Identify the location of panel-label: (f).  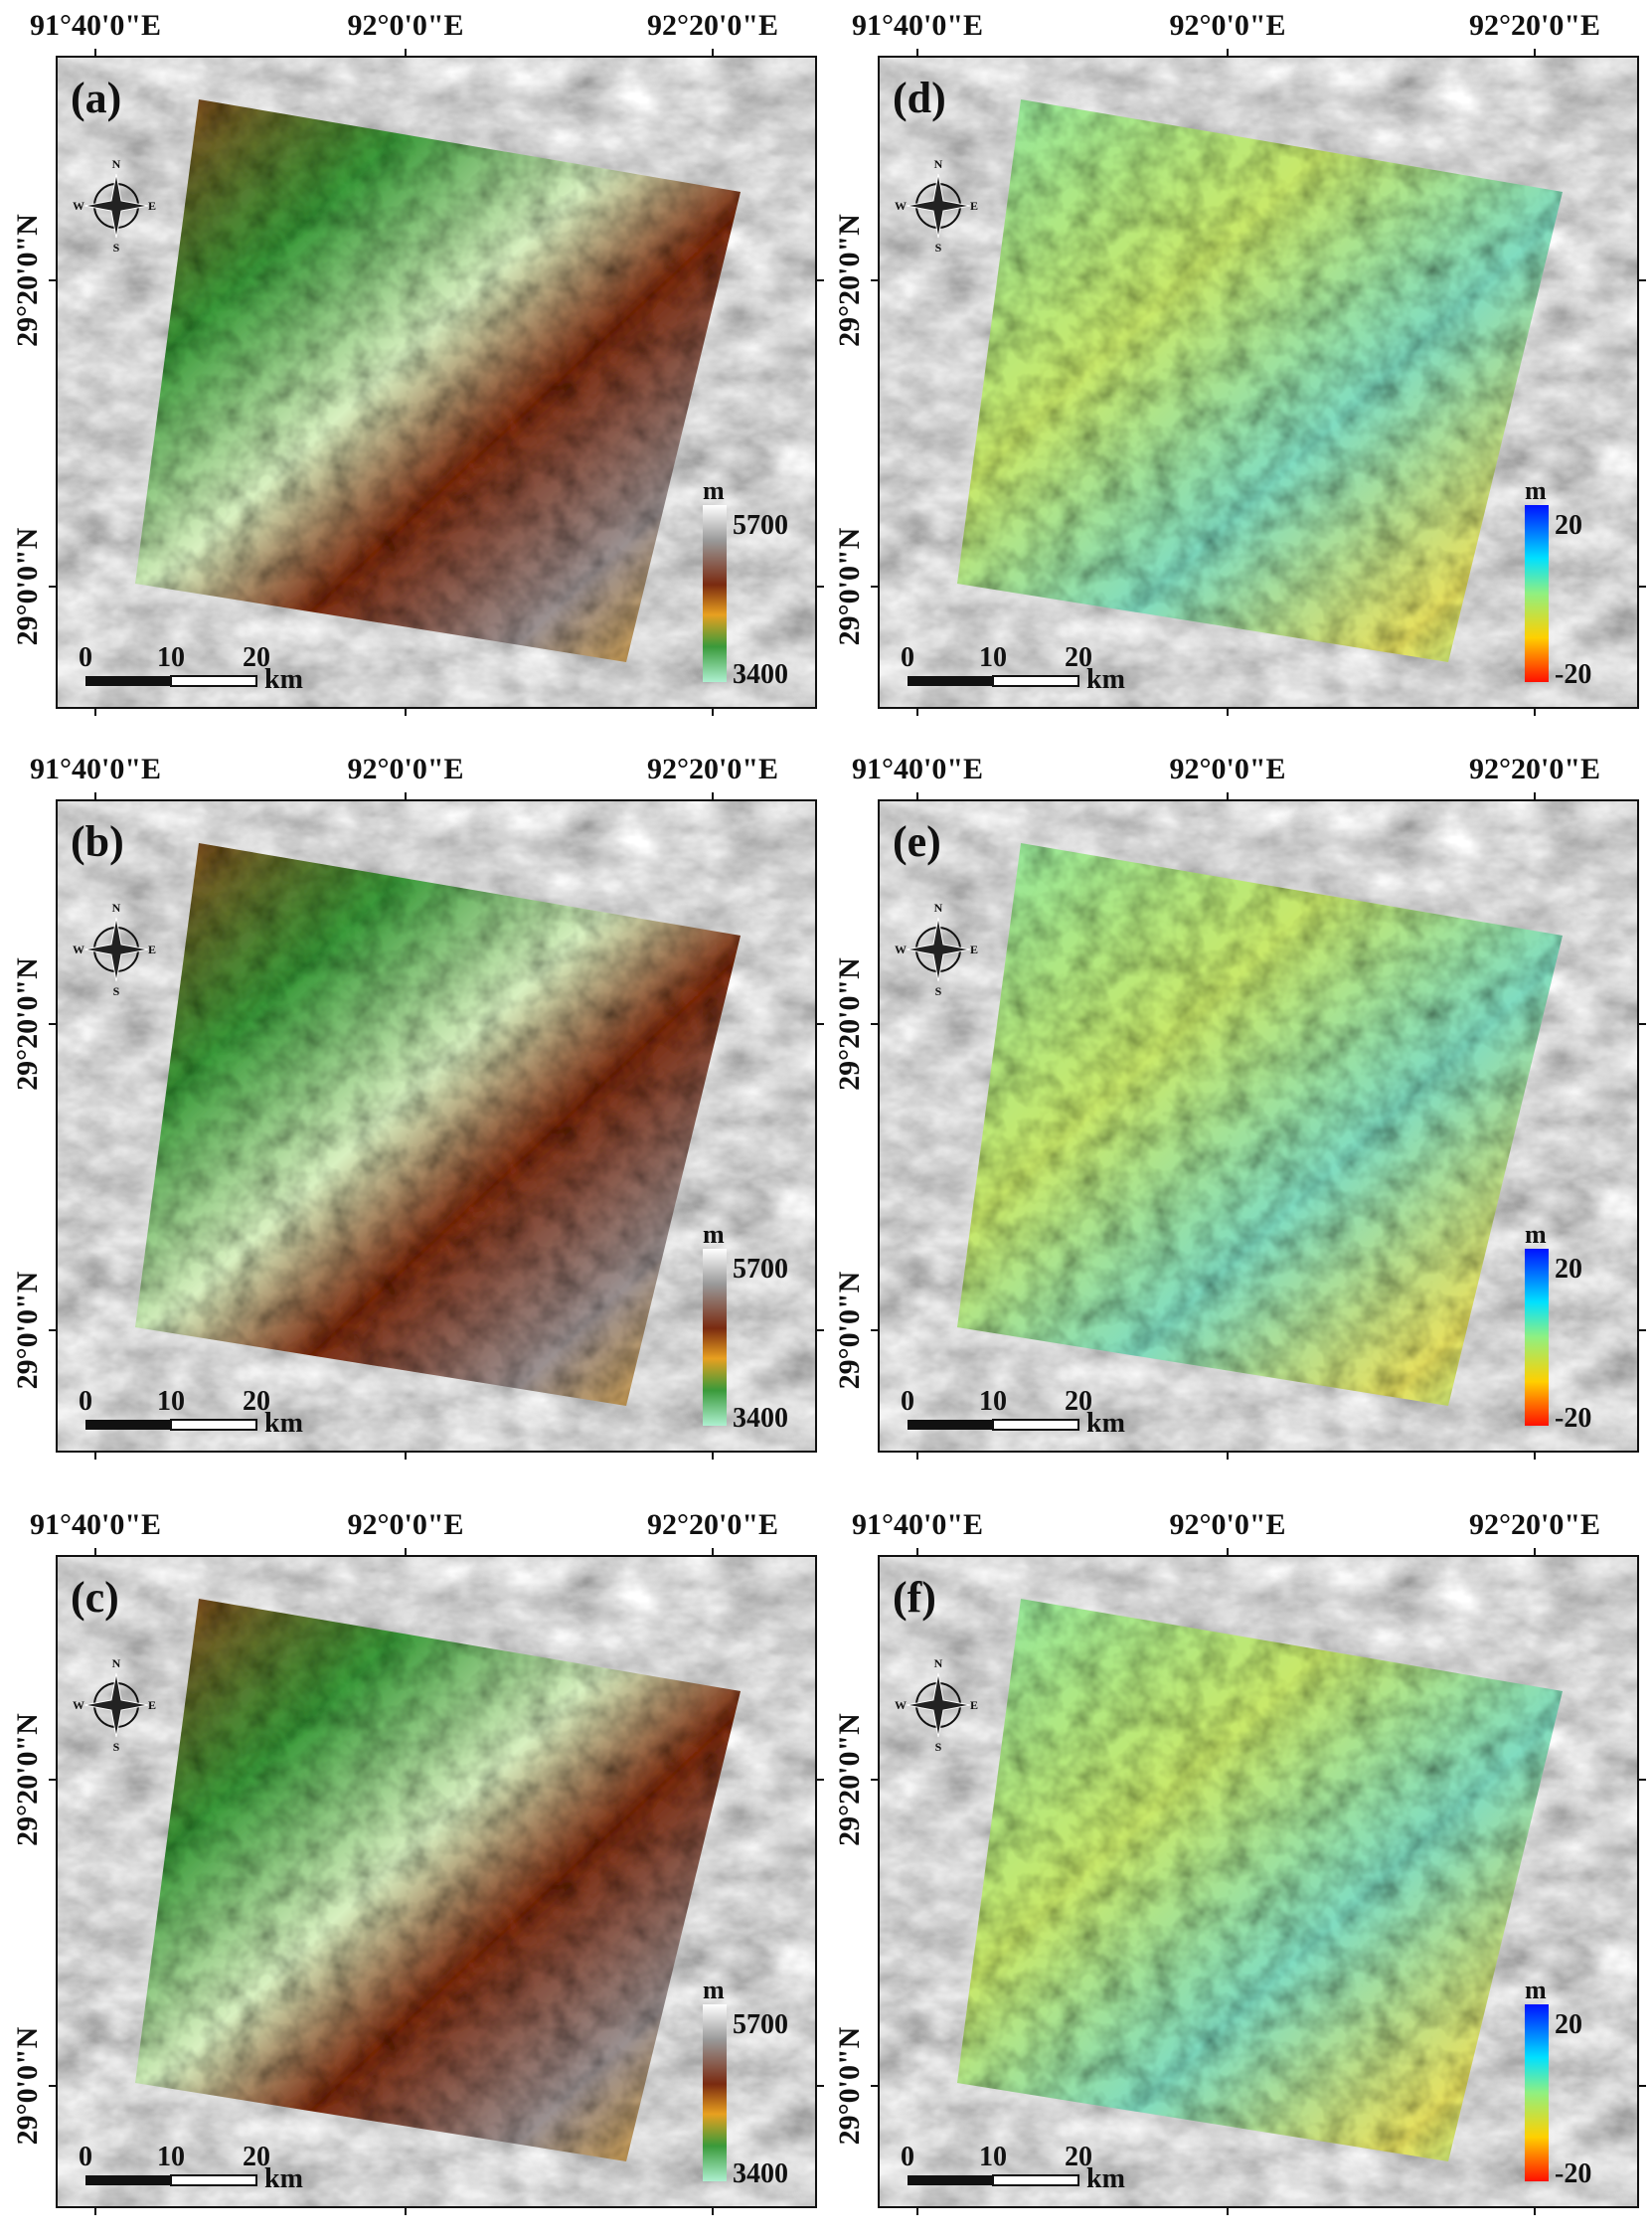
(914, 1597).